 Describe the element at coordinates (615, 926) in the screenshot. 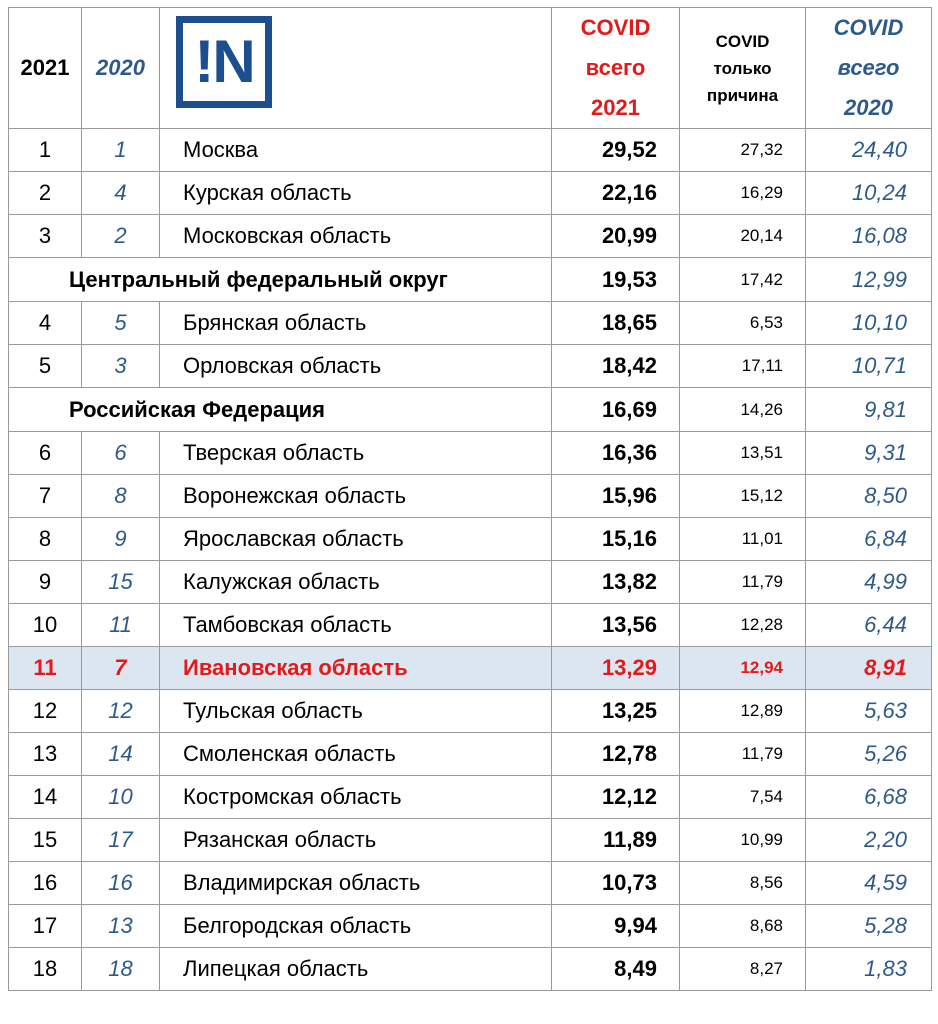

I see `covid-total-2021-value: 9,94` at that location.